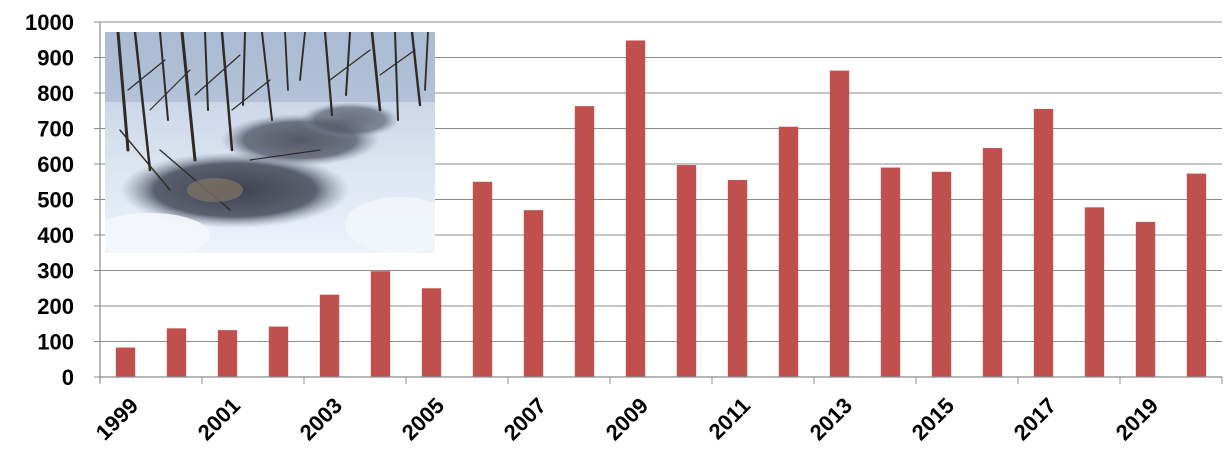 Image resolution: width=1225 pixels, height=466 pixels. I want to click on x-tick-label: 2005, so click(423, 419).